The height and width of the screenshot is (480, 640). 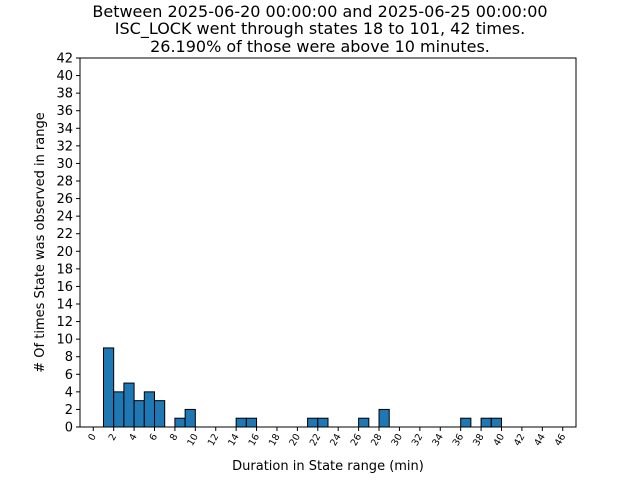 I want to click on x-tick-label: 38, so click(x=479, y=440).